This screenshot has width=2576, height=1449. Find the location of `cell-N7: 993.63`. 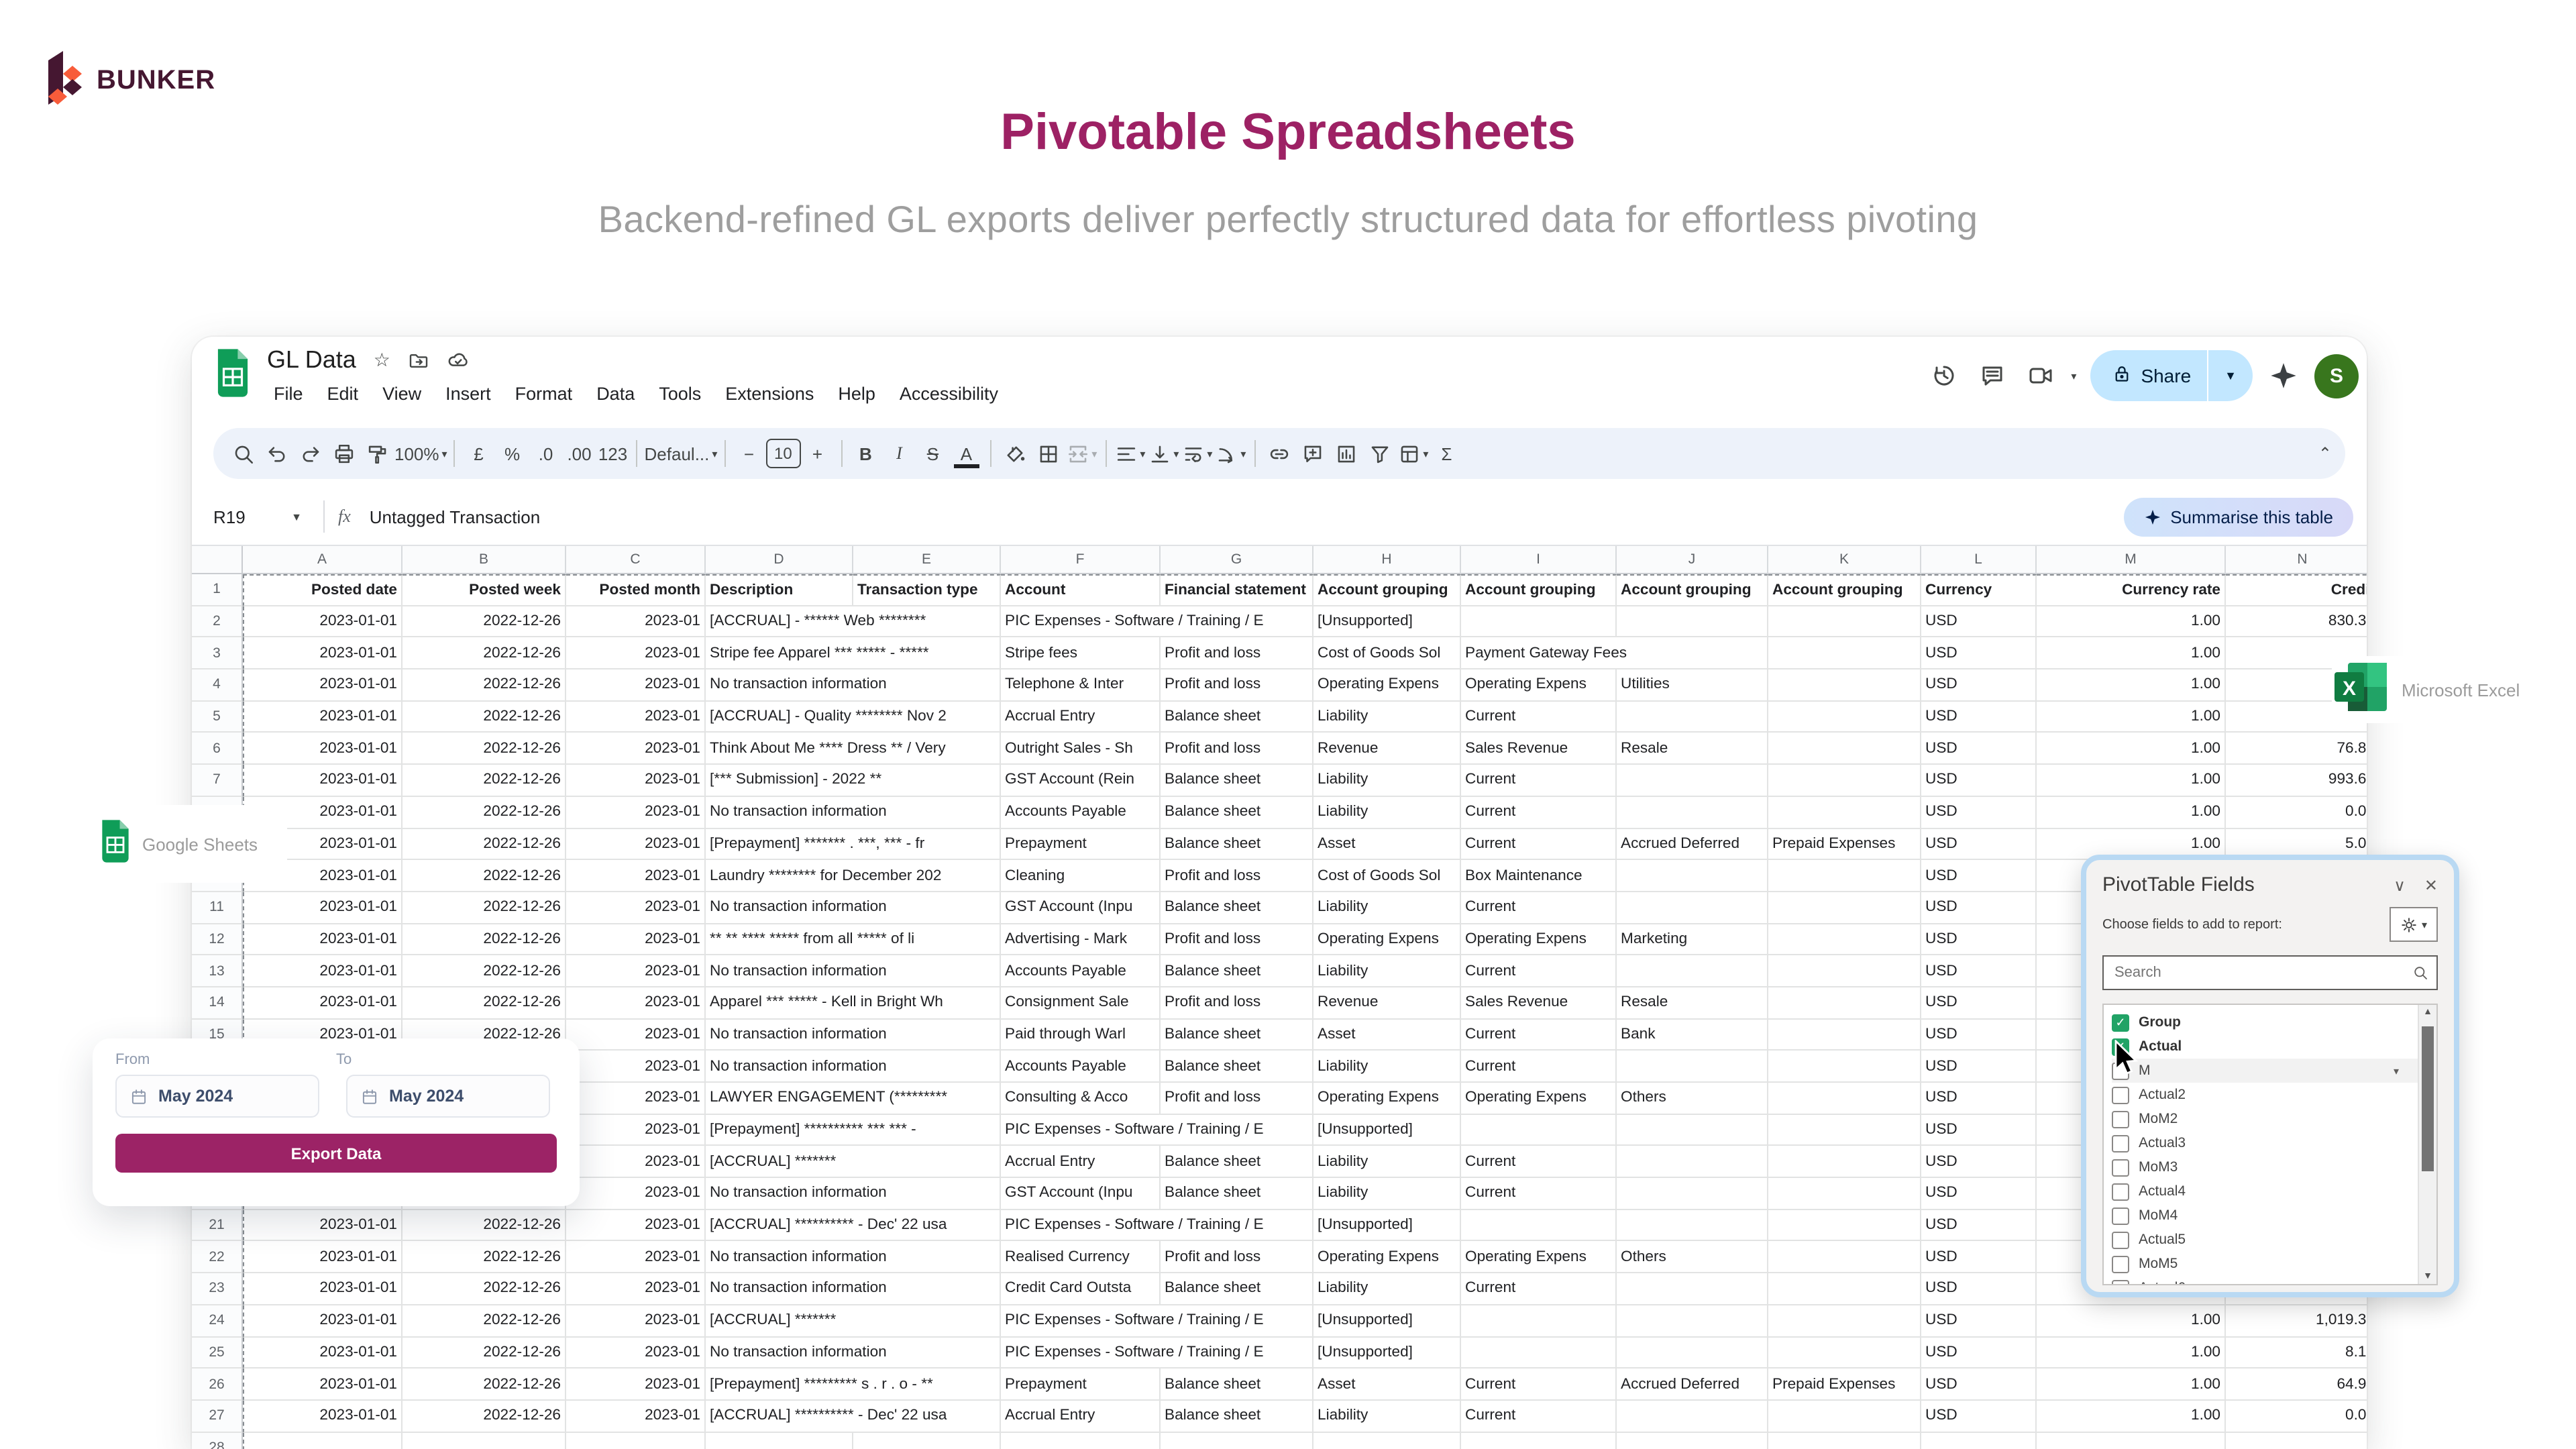

cell-N7: 993.63 is located at coordinates (2296, 781).